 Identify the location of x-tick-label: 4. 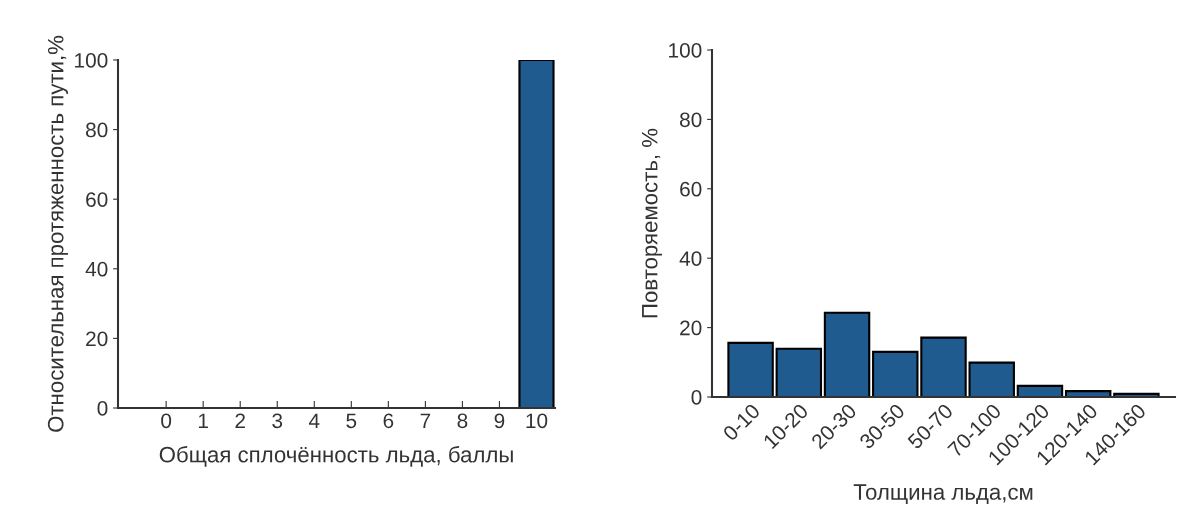
(314, 420).